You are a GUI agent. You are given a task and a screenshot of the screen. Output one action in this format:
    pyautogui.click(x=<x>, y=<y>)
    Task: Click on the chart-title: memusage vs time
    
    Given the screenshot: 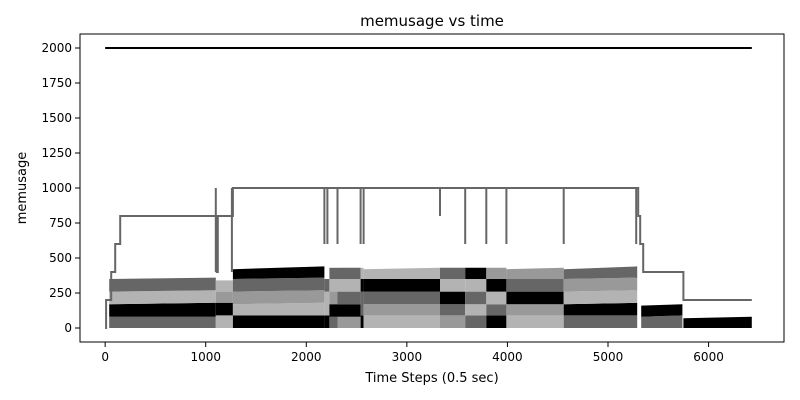 What is the action you would take?
    pyautogui.click(x=432, y=21)
    